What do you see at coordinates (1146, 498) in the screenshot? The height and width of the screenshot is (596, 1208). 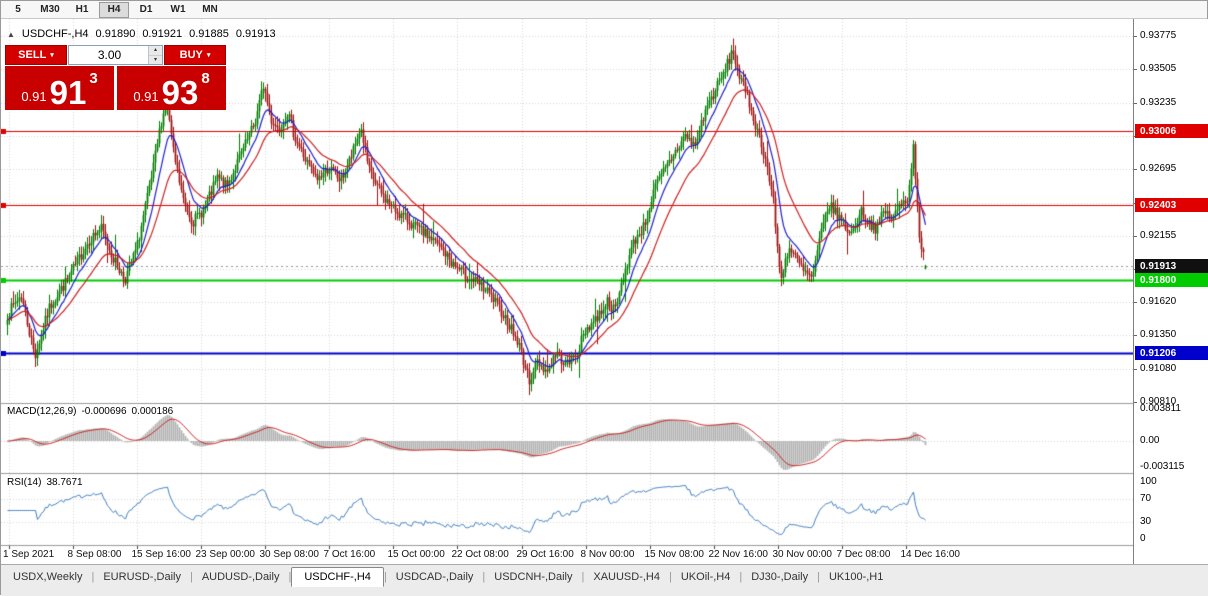 I see `rsi-axis-label: 70` at bounding box center [1146, 498].